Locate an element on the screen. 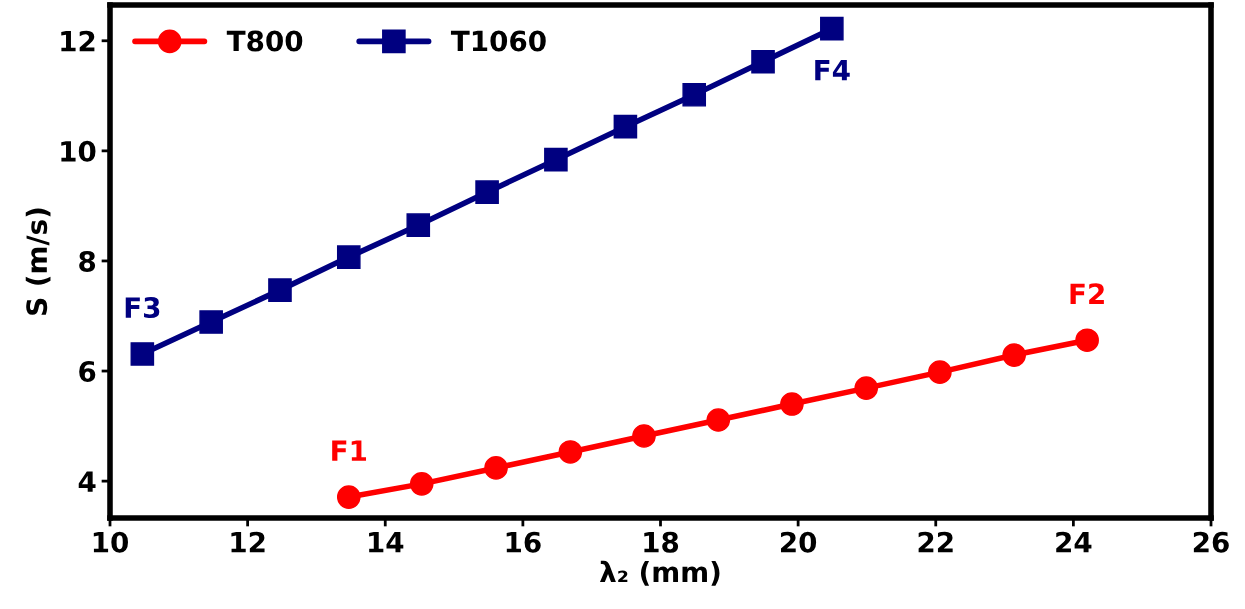 This screenshot has width=1245, height=609. y-tick-label: 10 is located at coordinates (78, 151).